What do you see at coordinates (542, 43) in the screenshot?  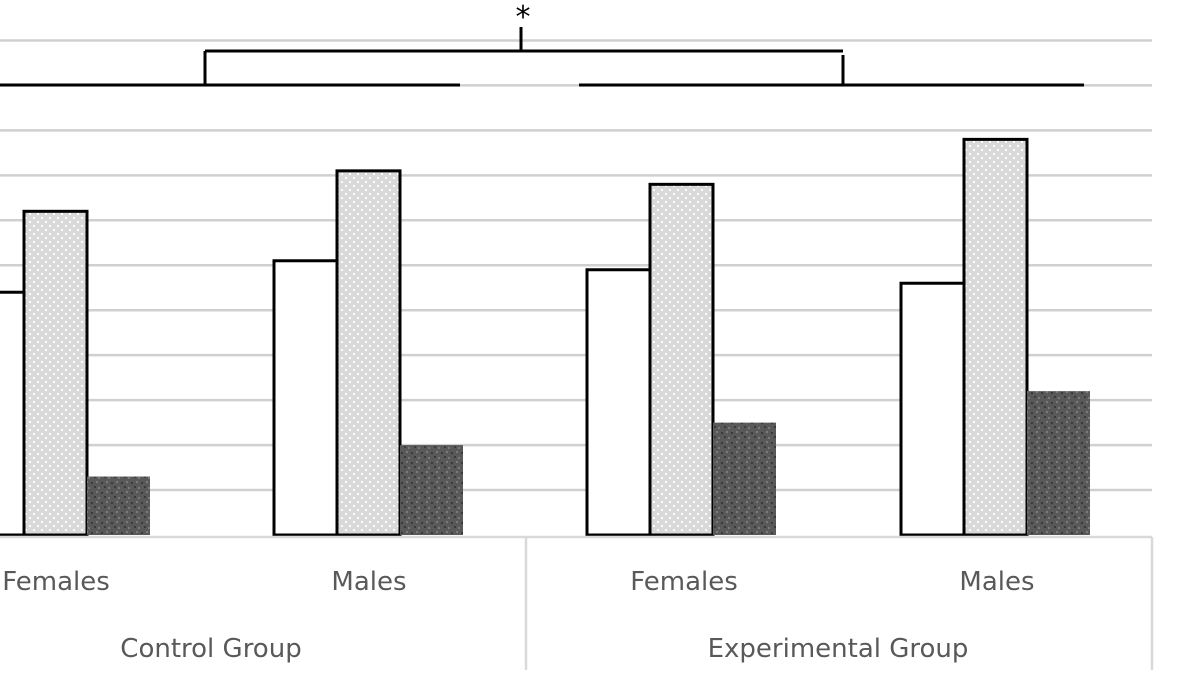 I see `significance-bracket: *` at bounding box center [542, 43].